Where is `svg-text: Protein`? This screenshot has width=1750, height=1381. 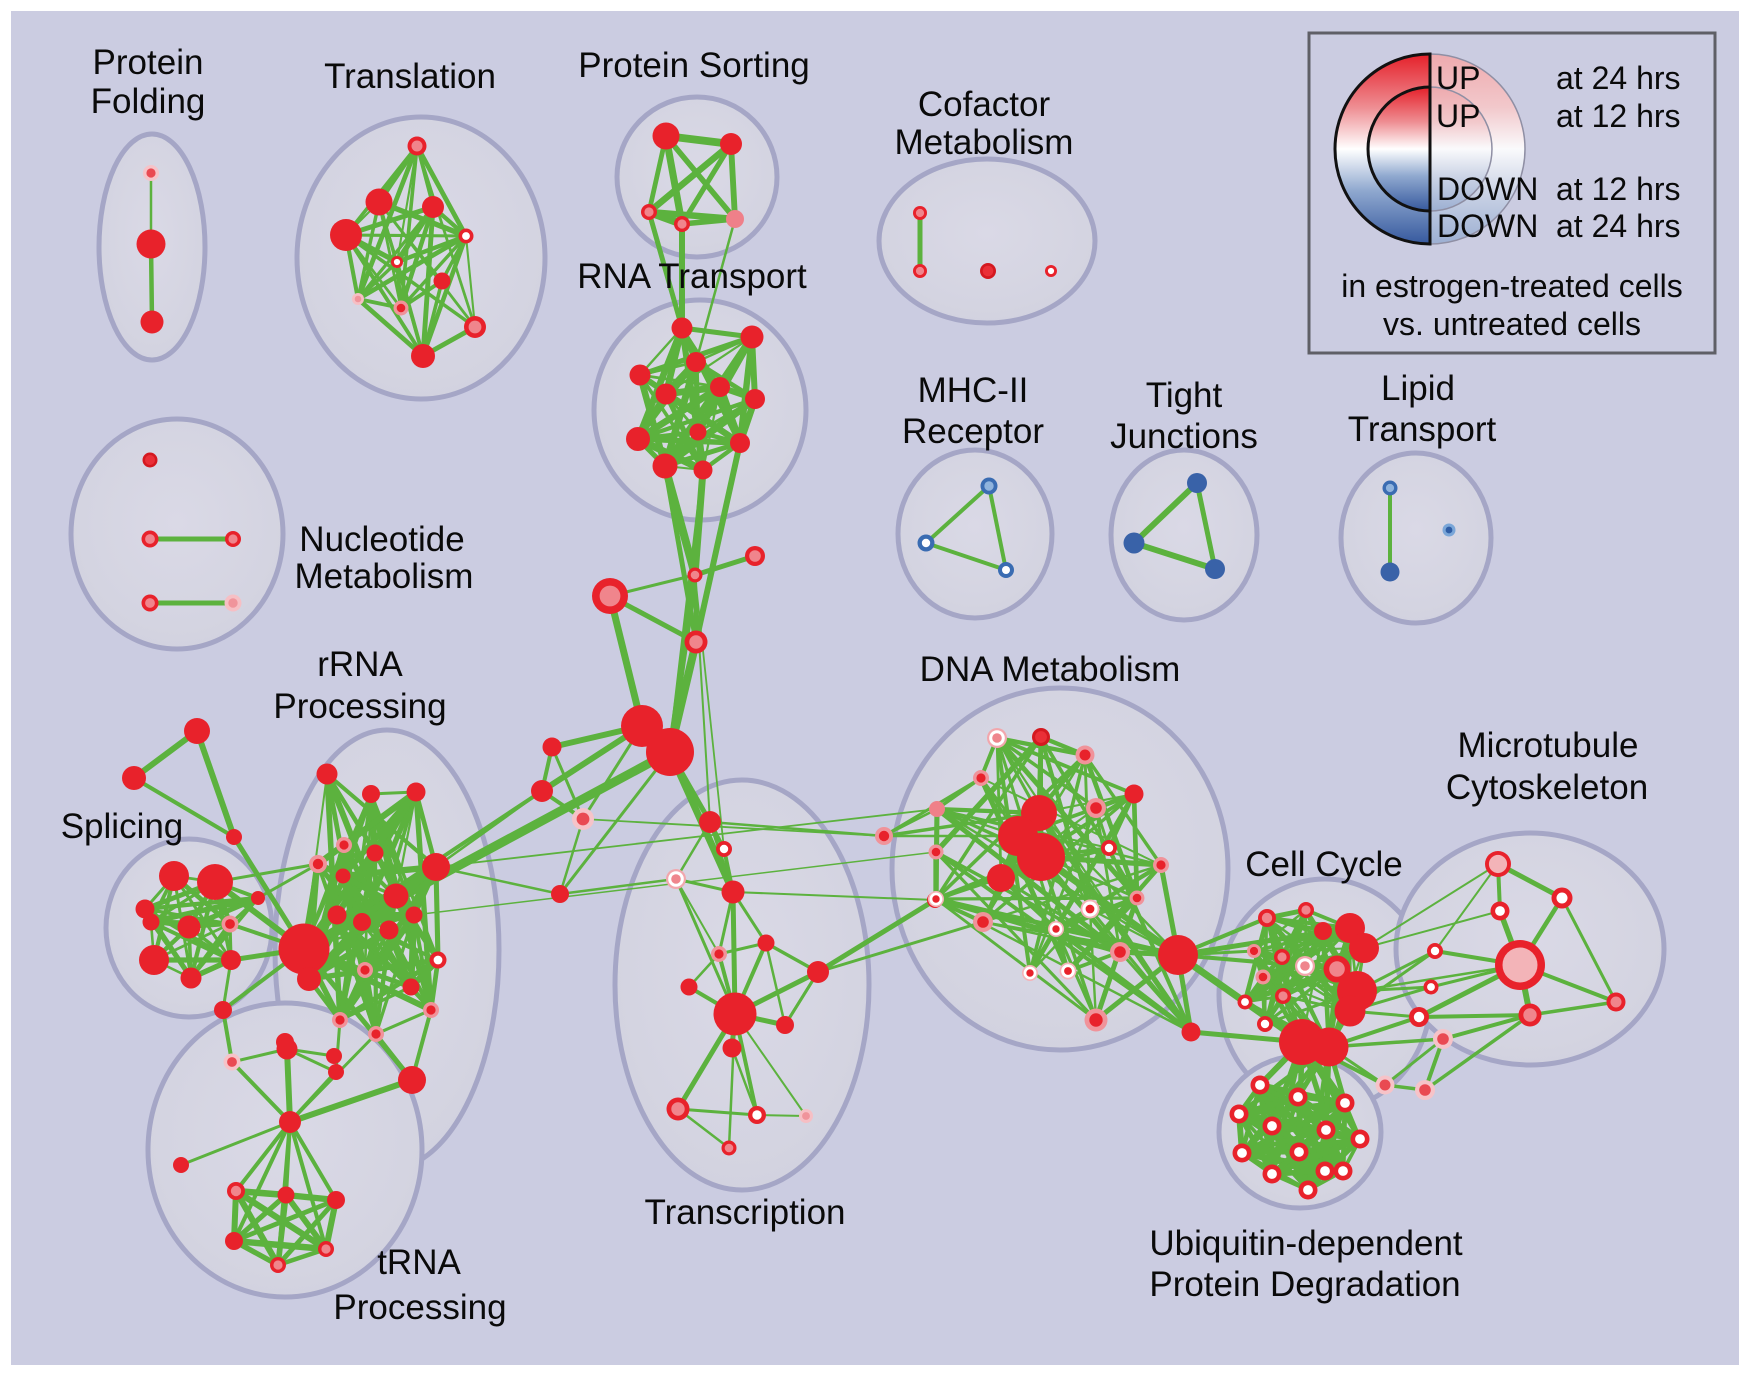 svg-text: Protein is located at coordinates (148, 62).